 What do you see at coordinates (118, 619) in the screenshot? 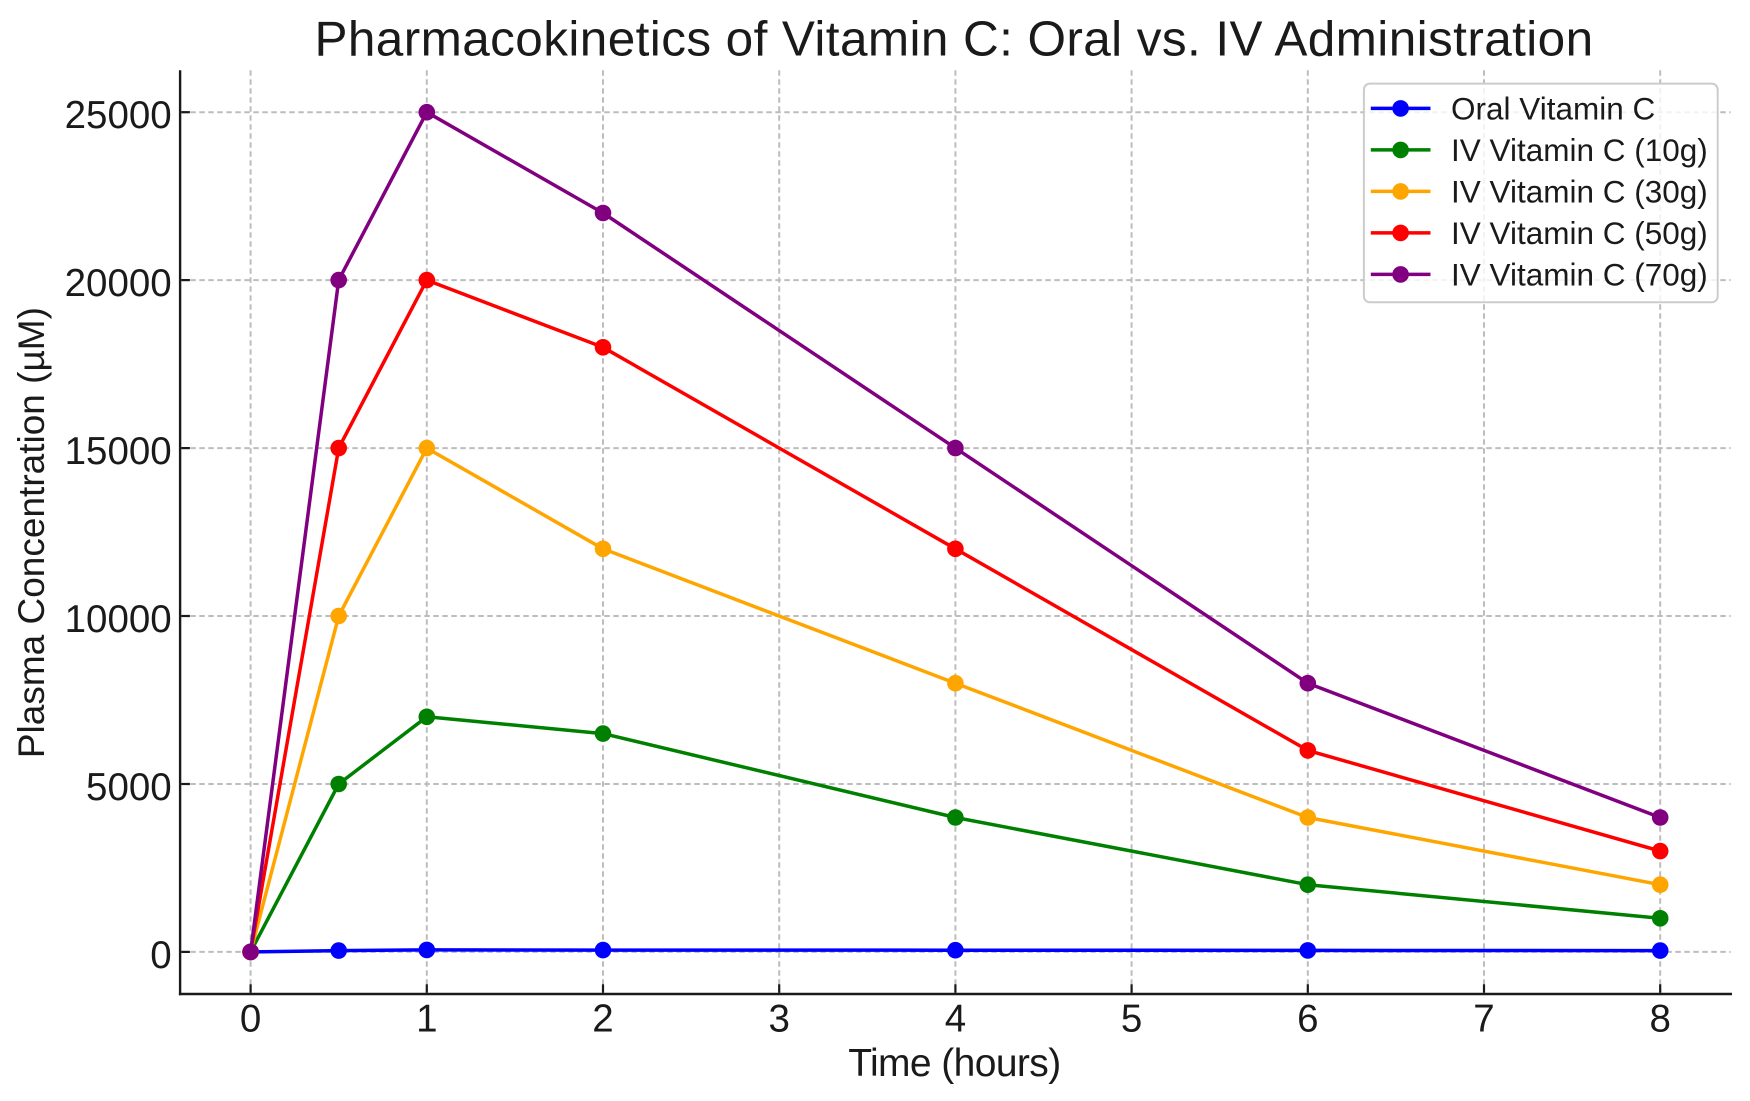
I see `svg-text: 10000` at bounding box center [118, 619].